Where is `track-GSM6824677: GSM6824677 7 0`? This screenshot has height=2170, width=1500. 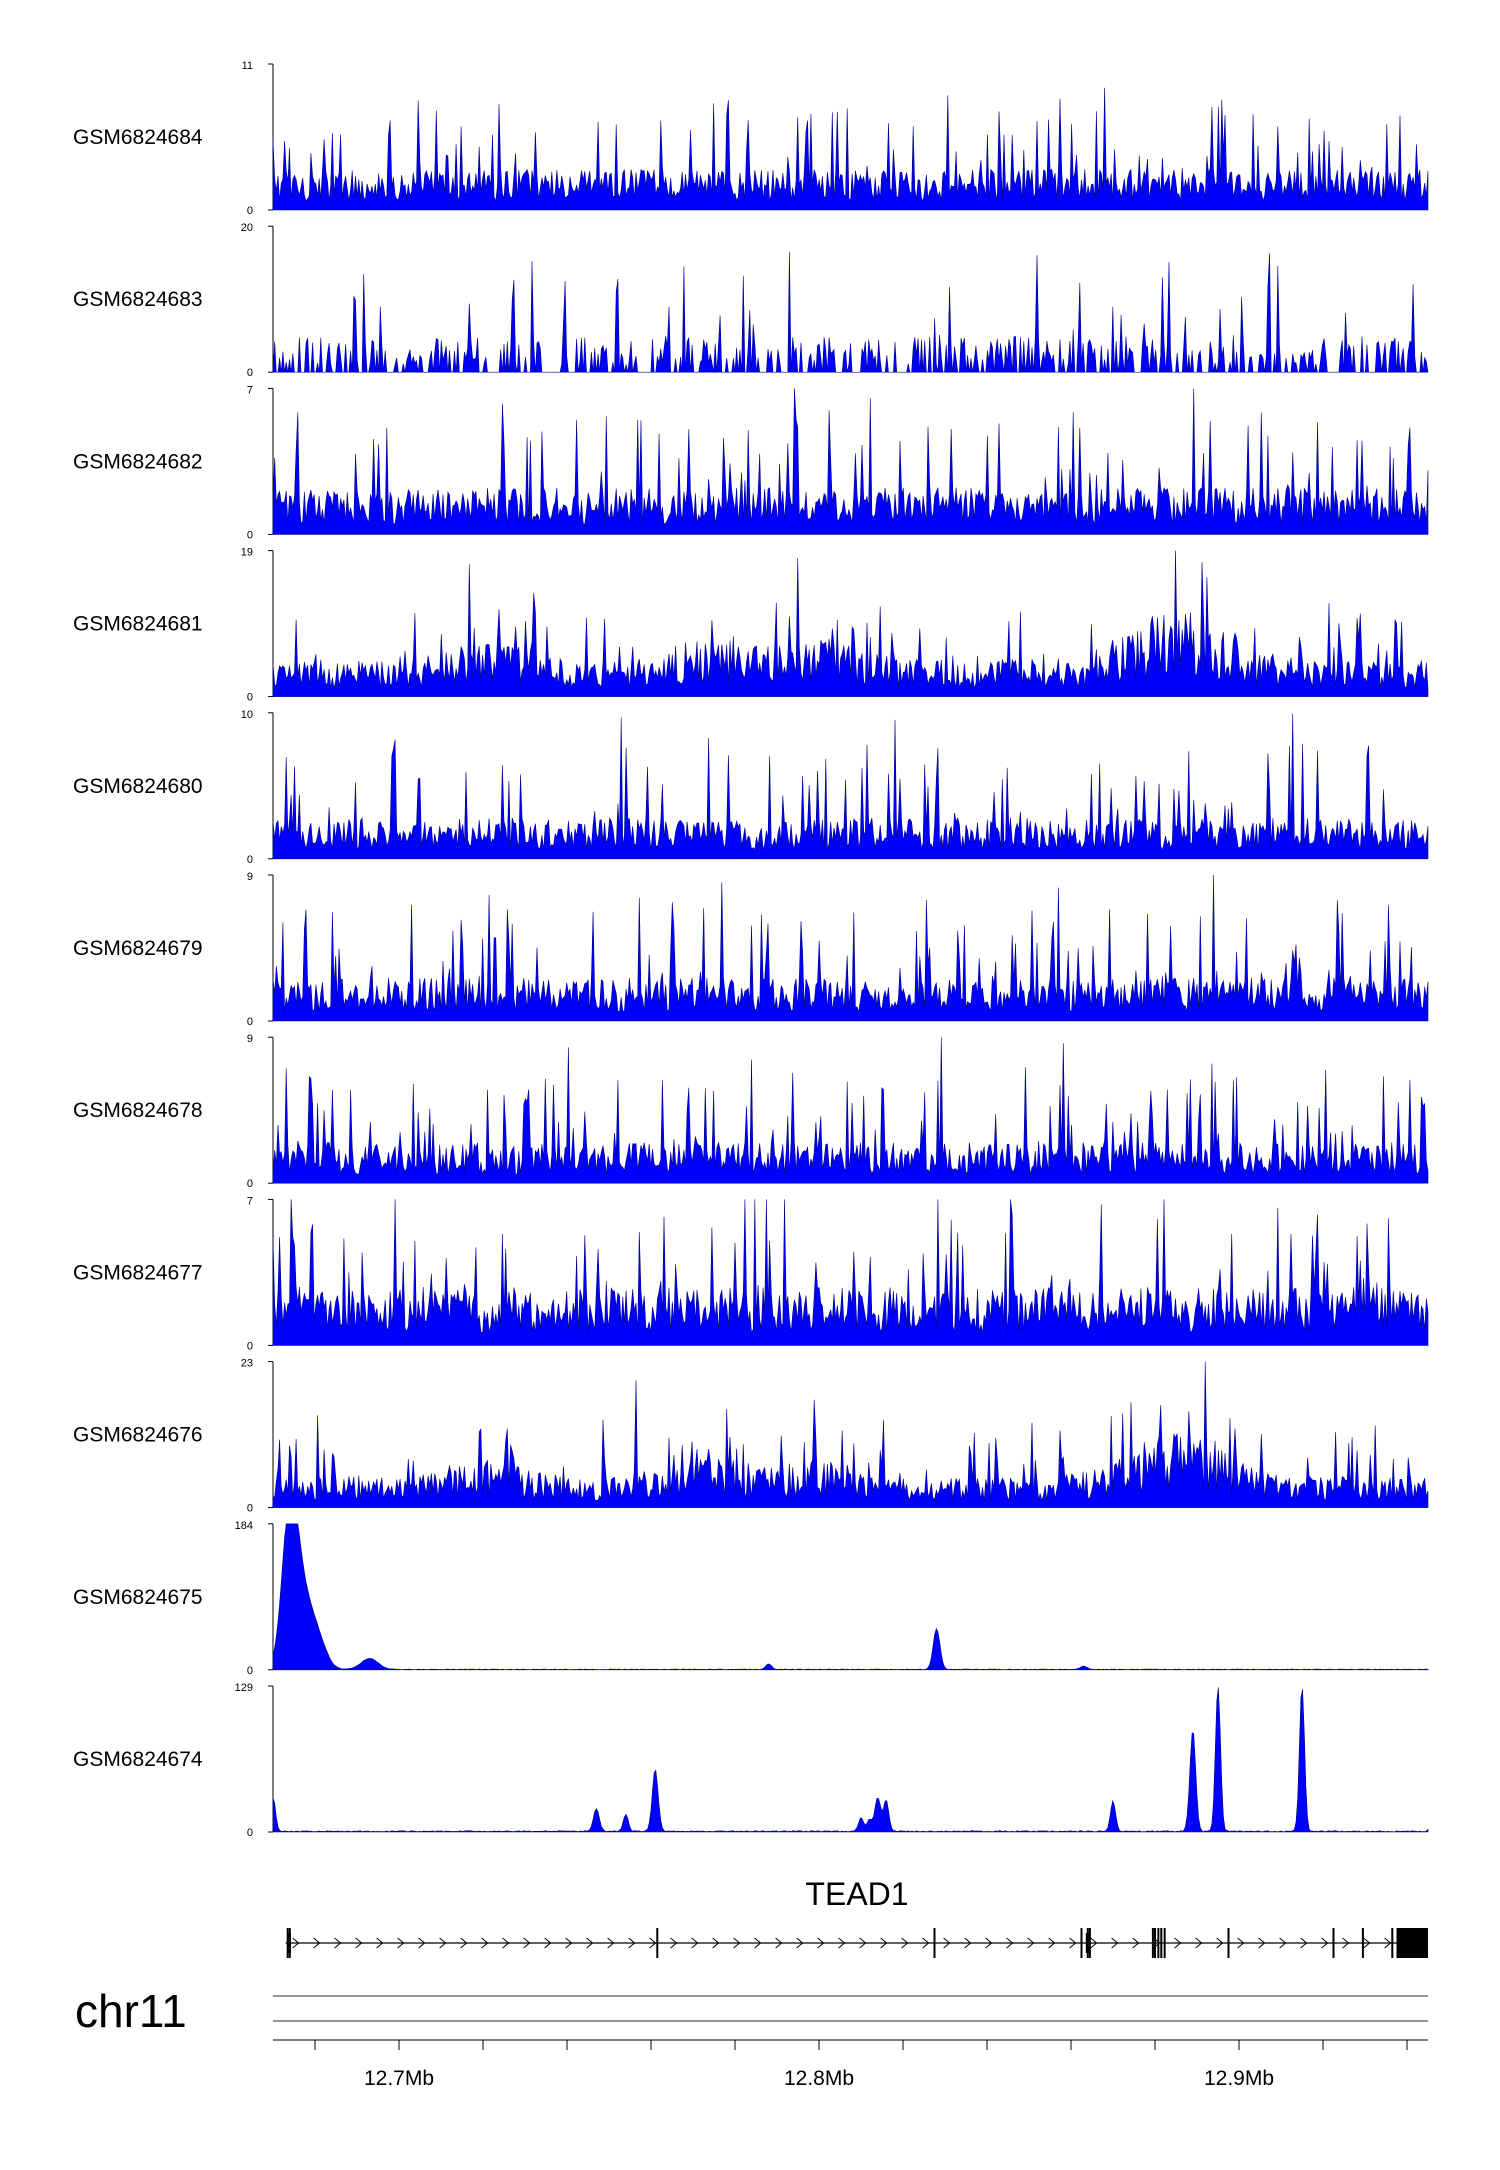 track-GSM6824677: GSM6824677 7 0 is located at coordinates (751, 1273).